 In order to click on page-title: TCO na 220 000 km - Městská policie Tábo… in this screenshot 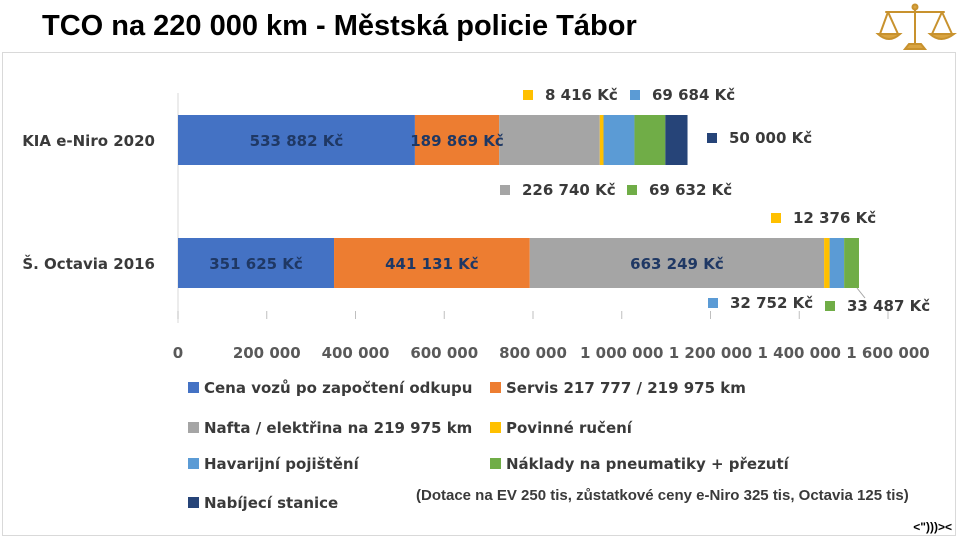, I will do `click(339, 26)`.